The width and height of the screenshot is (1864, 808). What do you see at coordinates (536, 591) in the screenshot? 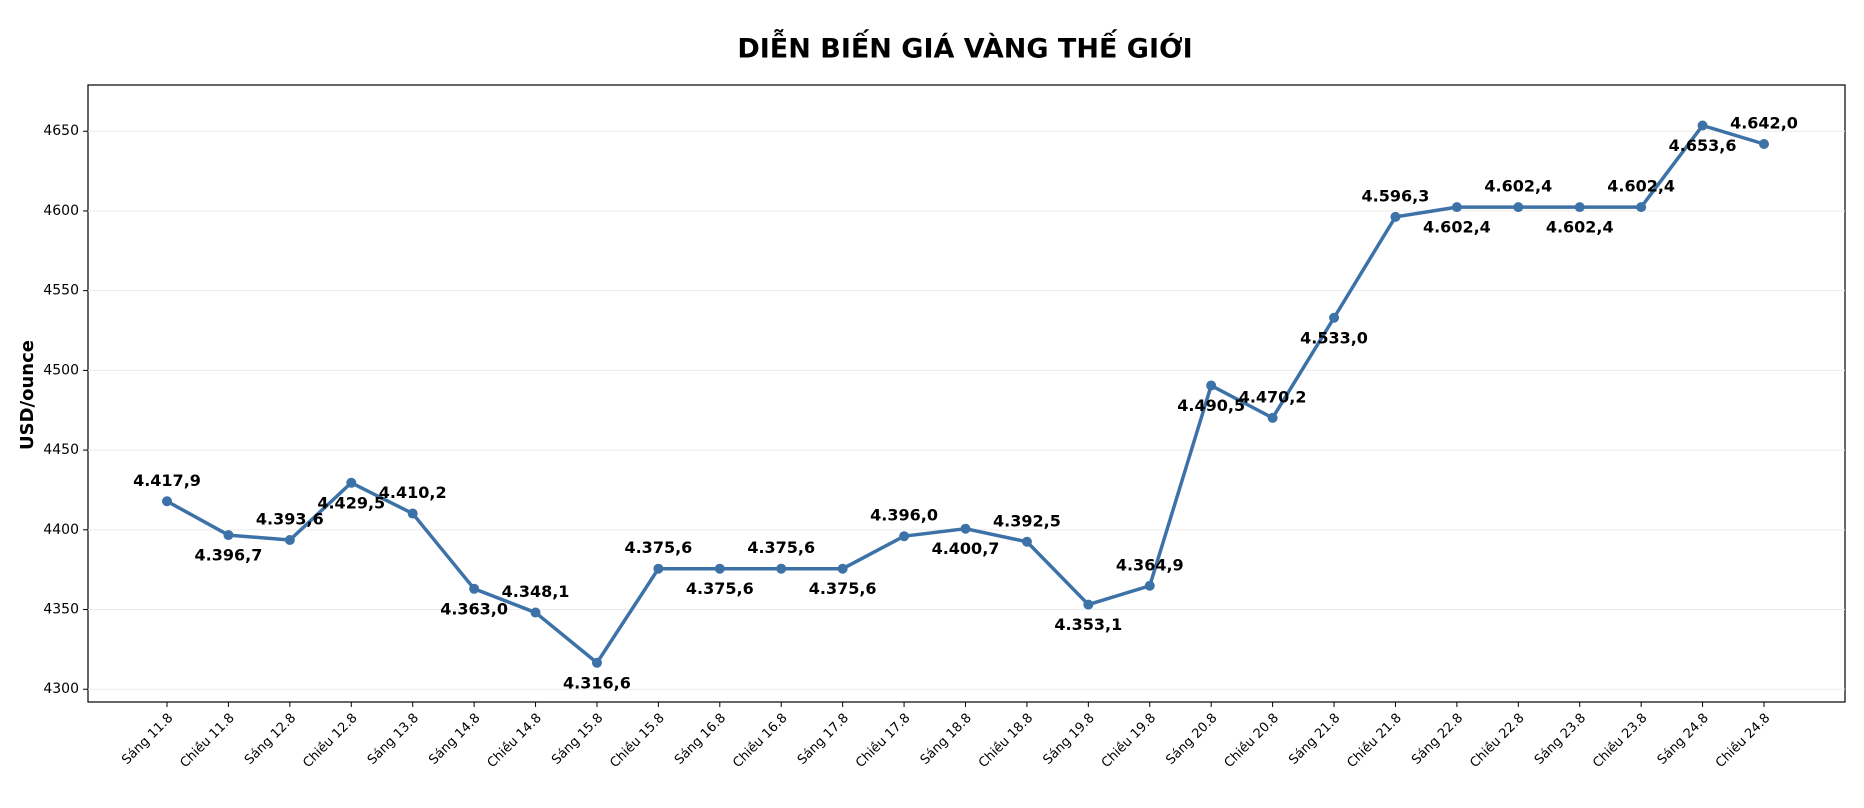
I see `value-label: 4.348,1` at bounding box center [536, 591].